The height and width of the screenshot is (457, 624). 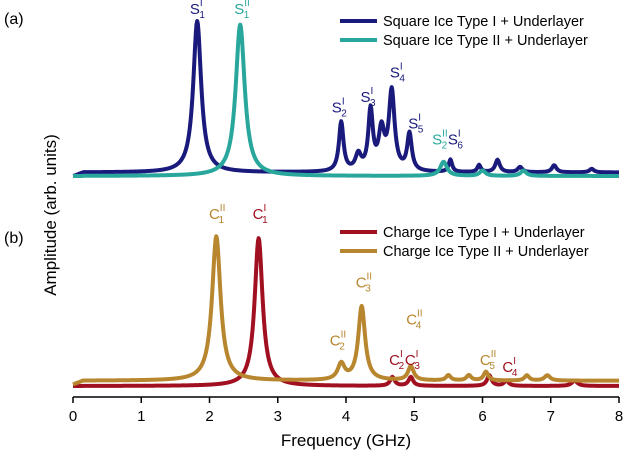 What do you see at coordinates (551, 416) in the screenshot?
I see `x-tick-label: 7` at bounding box center [551, 416].